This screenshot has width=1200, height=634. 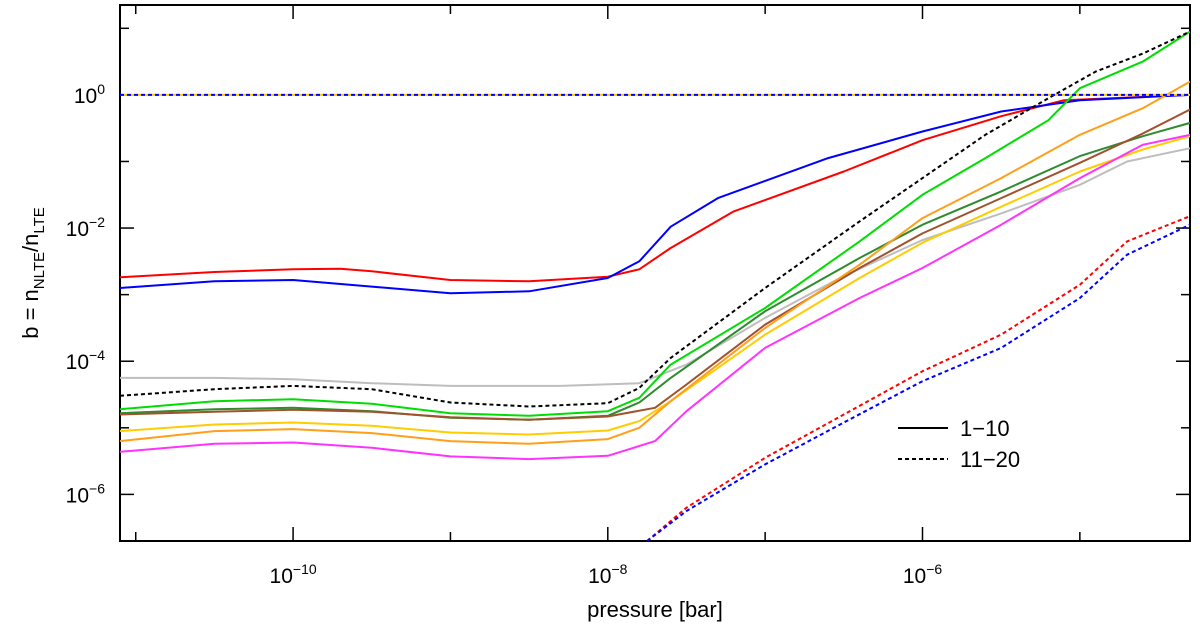 What do you see at coordinates (86, 227) in the screenshot?
I see `y-tick-label: 10⁻²` at bounding box center [86, 227].